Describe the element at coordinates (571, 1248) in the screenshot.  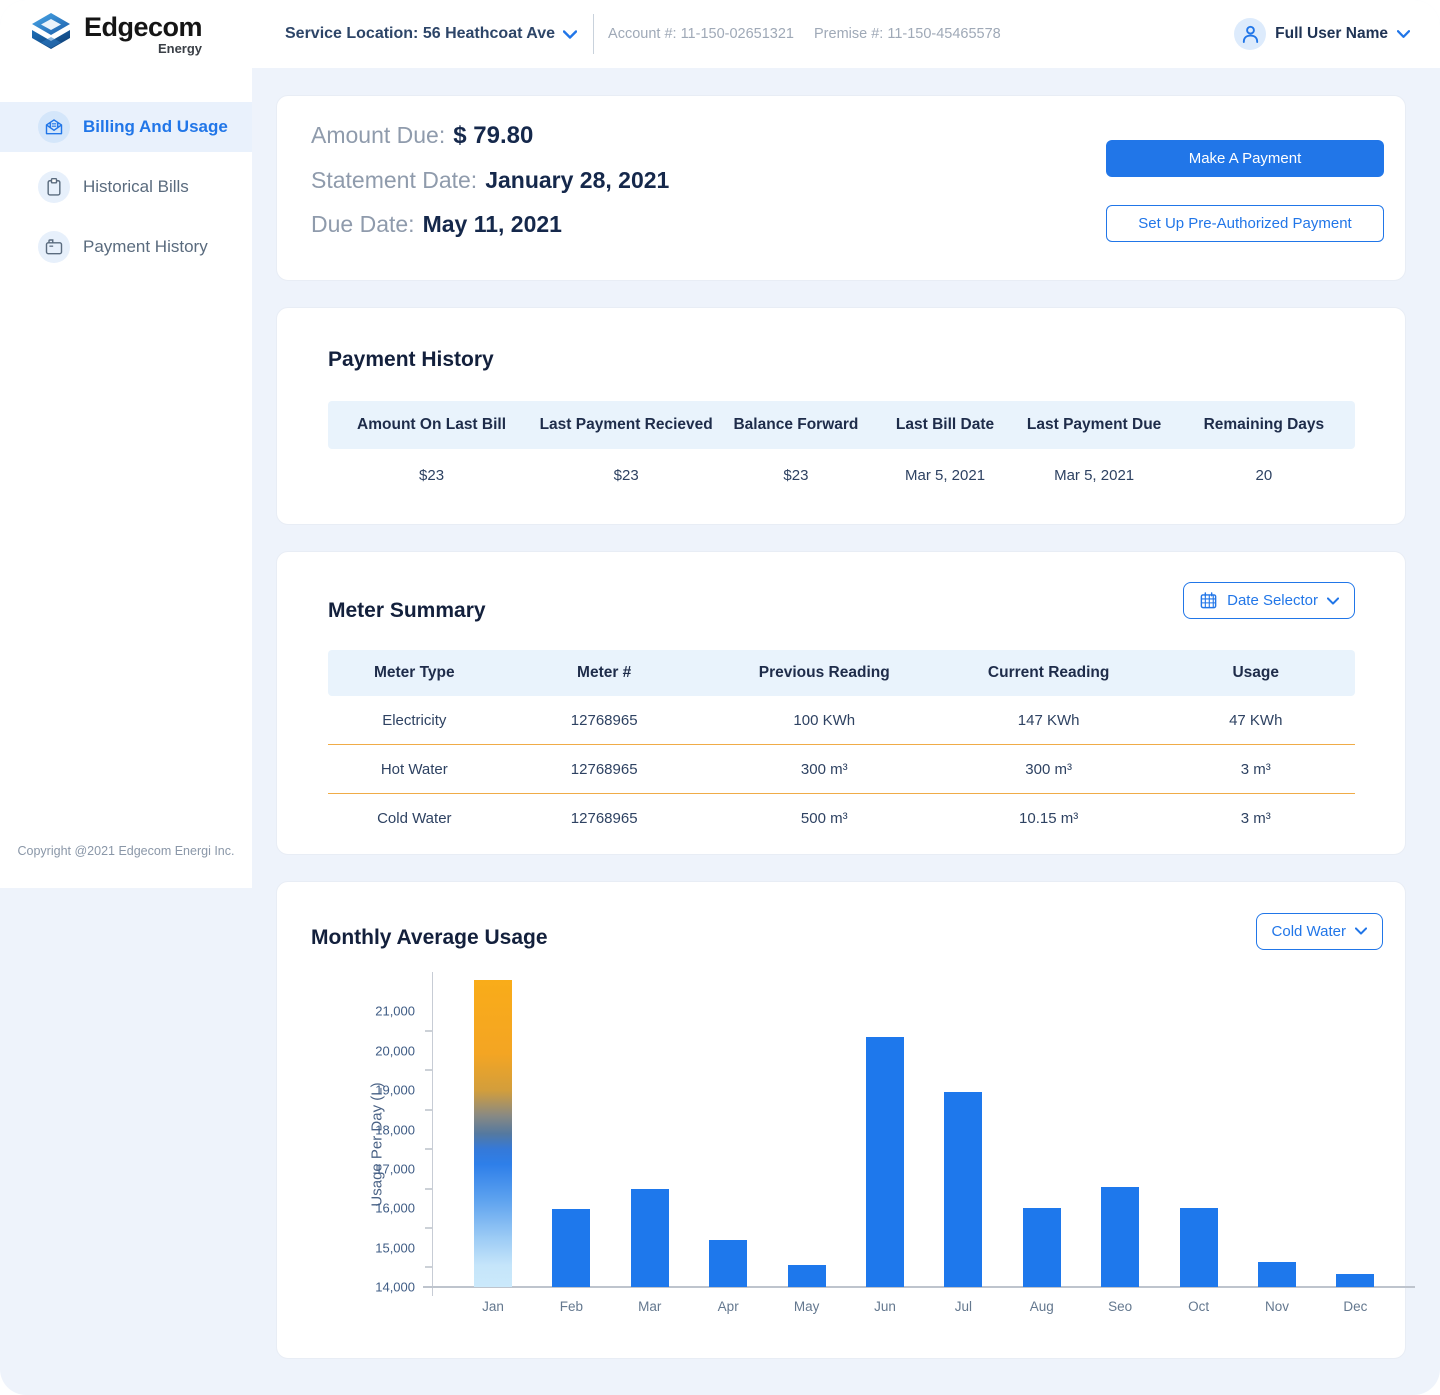
I see `bar-feb` at that location.